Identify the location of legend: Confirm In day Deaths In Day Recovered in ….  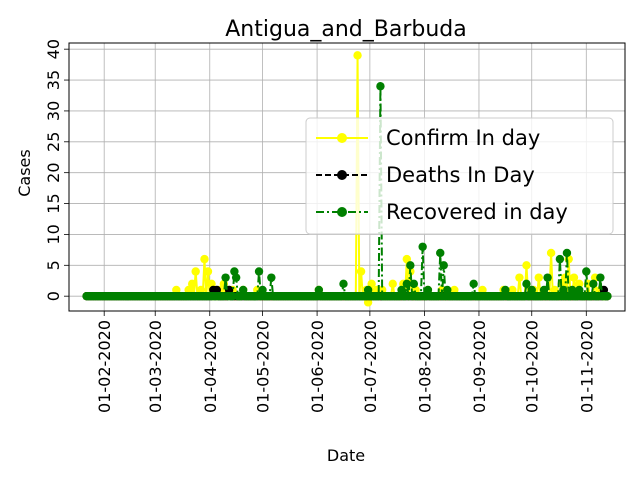
(459, 176).